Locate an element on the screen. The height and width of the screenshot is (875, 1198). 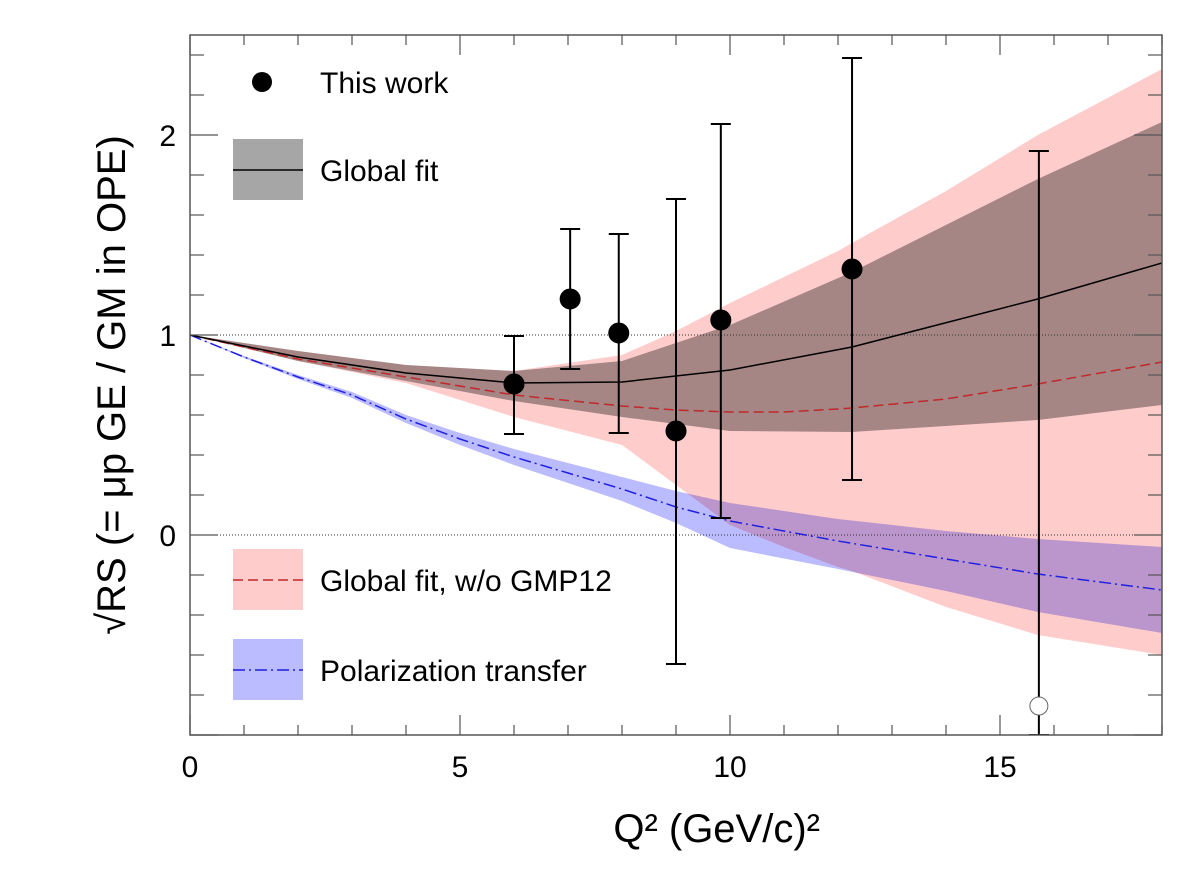
x-tick-label: 15 is located at coordinates (999, 767).